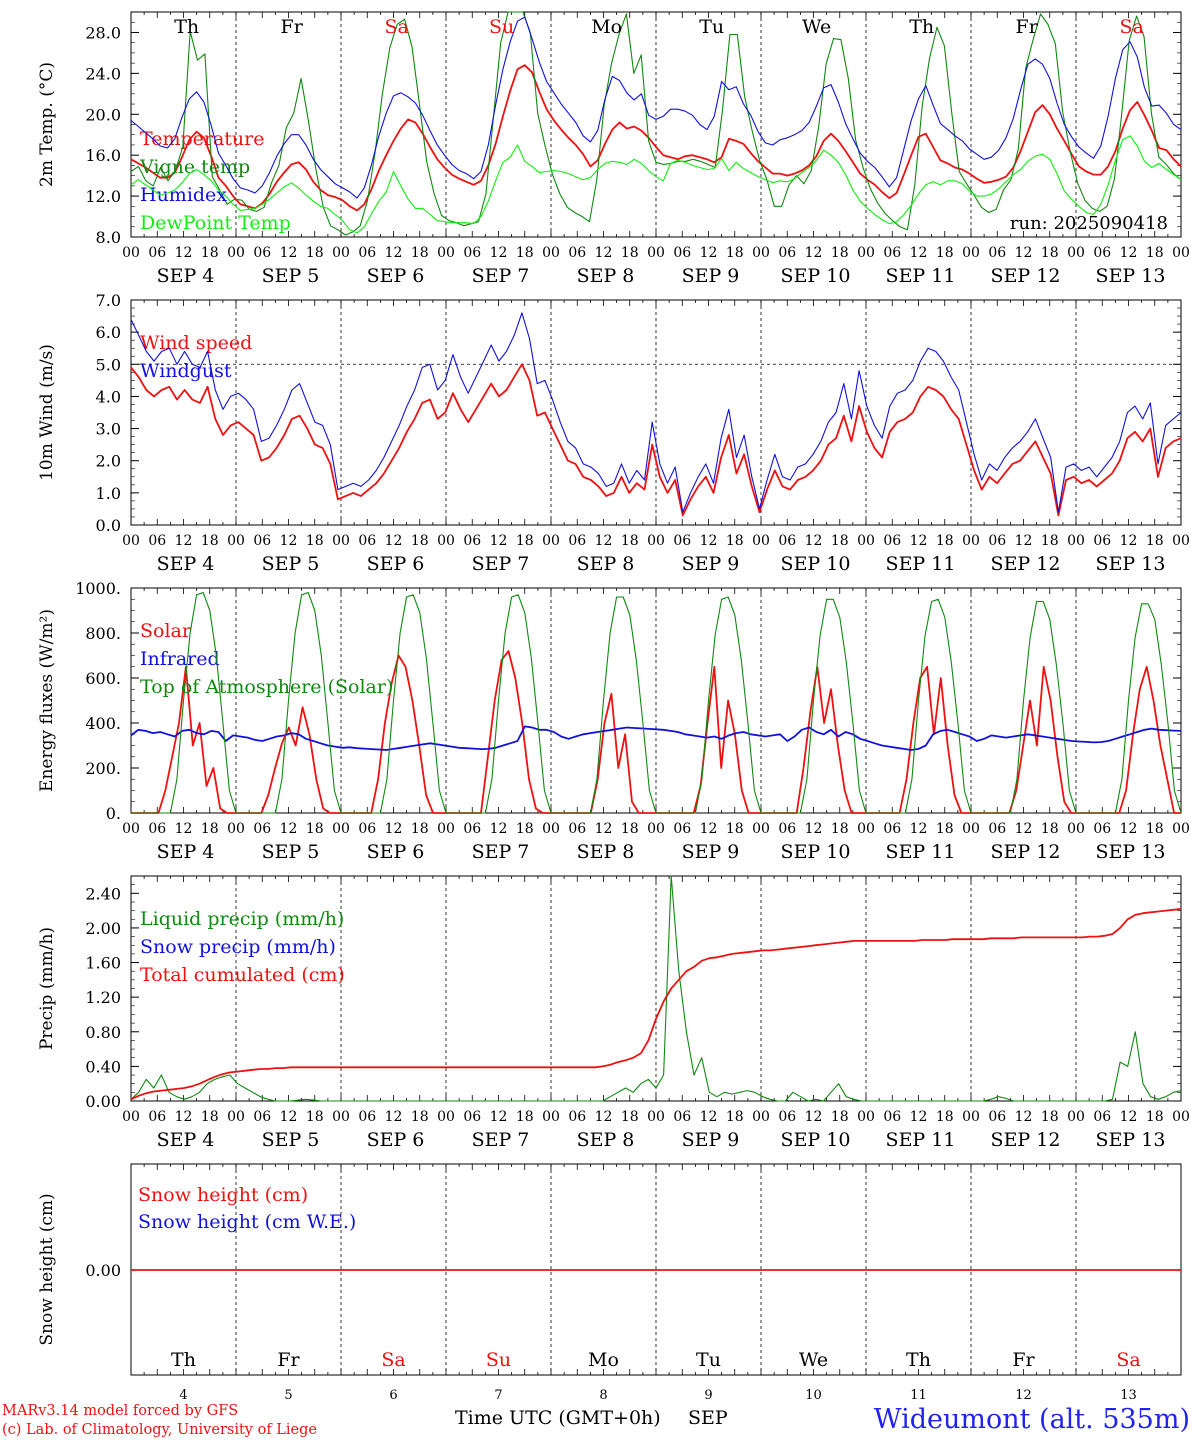 The width and height of the screenshot is (1194, 1440). I want to click on y-tick-label: 1000., so click(98, 588).